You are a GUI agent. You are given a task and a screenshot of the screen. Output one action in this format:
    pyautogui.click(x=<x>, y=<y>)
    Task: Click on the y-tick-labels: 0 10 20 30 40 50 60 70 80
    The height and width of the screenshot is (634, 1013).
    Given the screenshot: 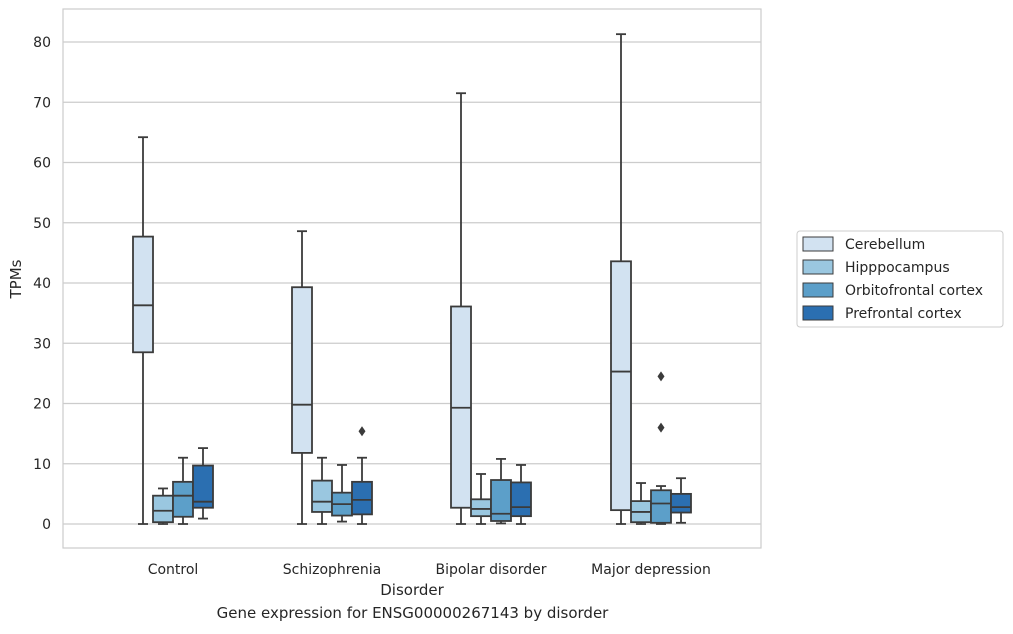 What is the action you would take?
    pyautogui.click(x=42, y=284)
    